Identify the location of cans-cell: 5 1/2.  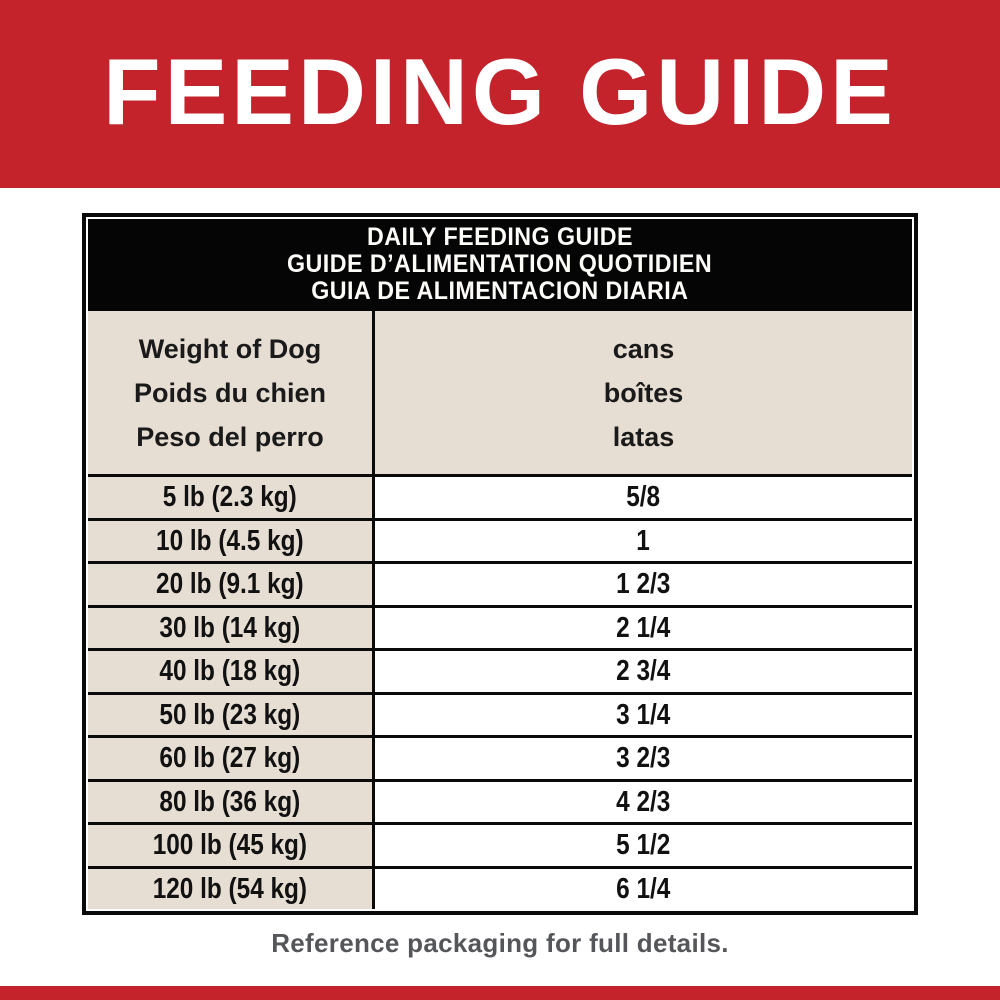
(643, 845).